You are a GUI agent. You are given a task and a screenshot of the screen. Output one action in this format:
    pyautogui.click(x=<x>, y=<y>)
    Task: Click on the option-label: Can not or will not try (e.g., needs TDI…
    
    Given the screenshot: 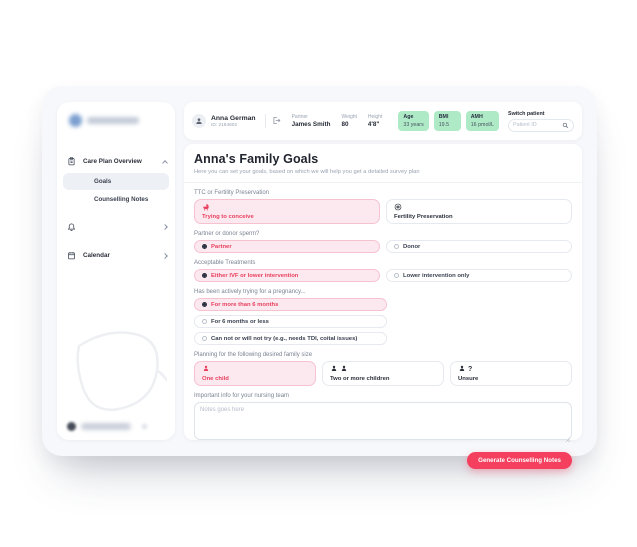 What is the action you would take?
    pyautogui.click(x=284, y=338)
    